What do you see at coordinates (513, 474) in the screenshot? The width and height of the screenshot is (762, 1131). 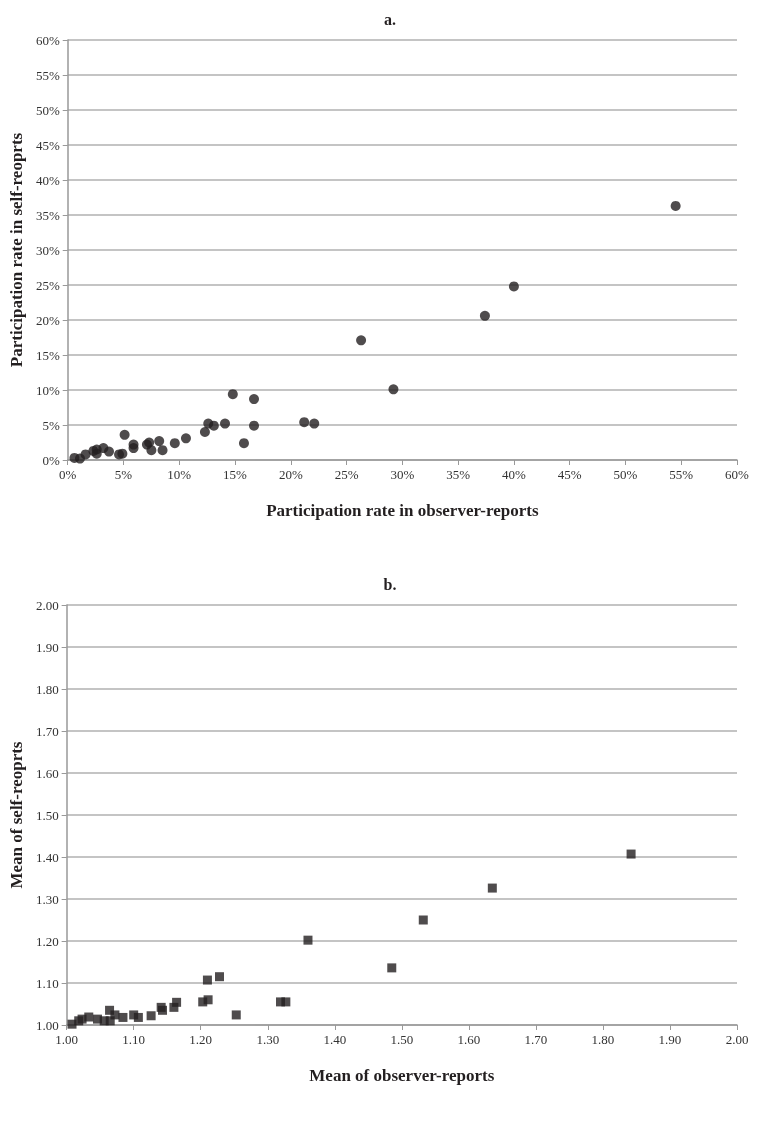 I see `x-tick-label: 40%` at bounding box center [513, 474].